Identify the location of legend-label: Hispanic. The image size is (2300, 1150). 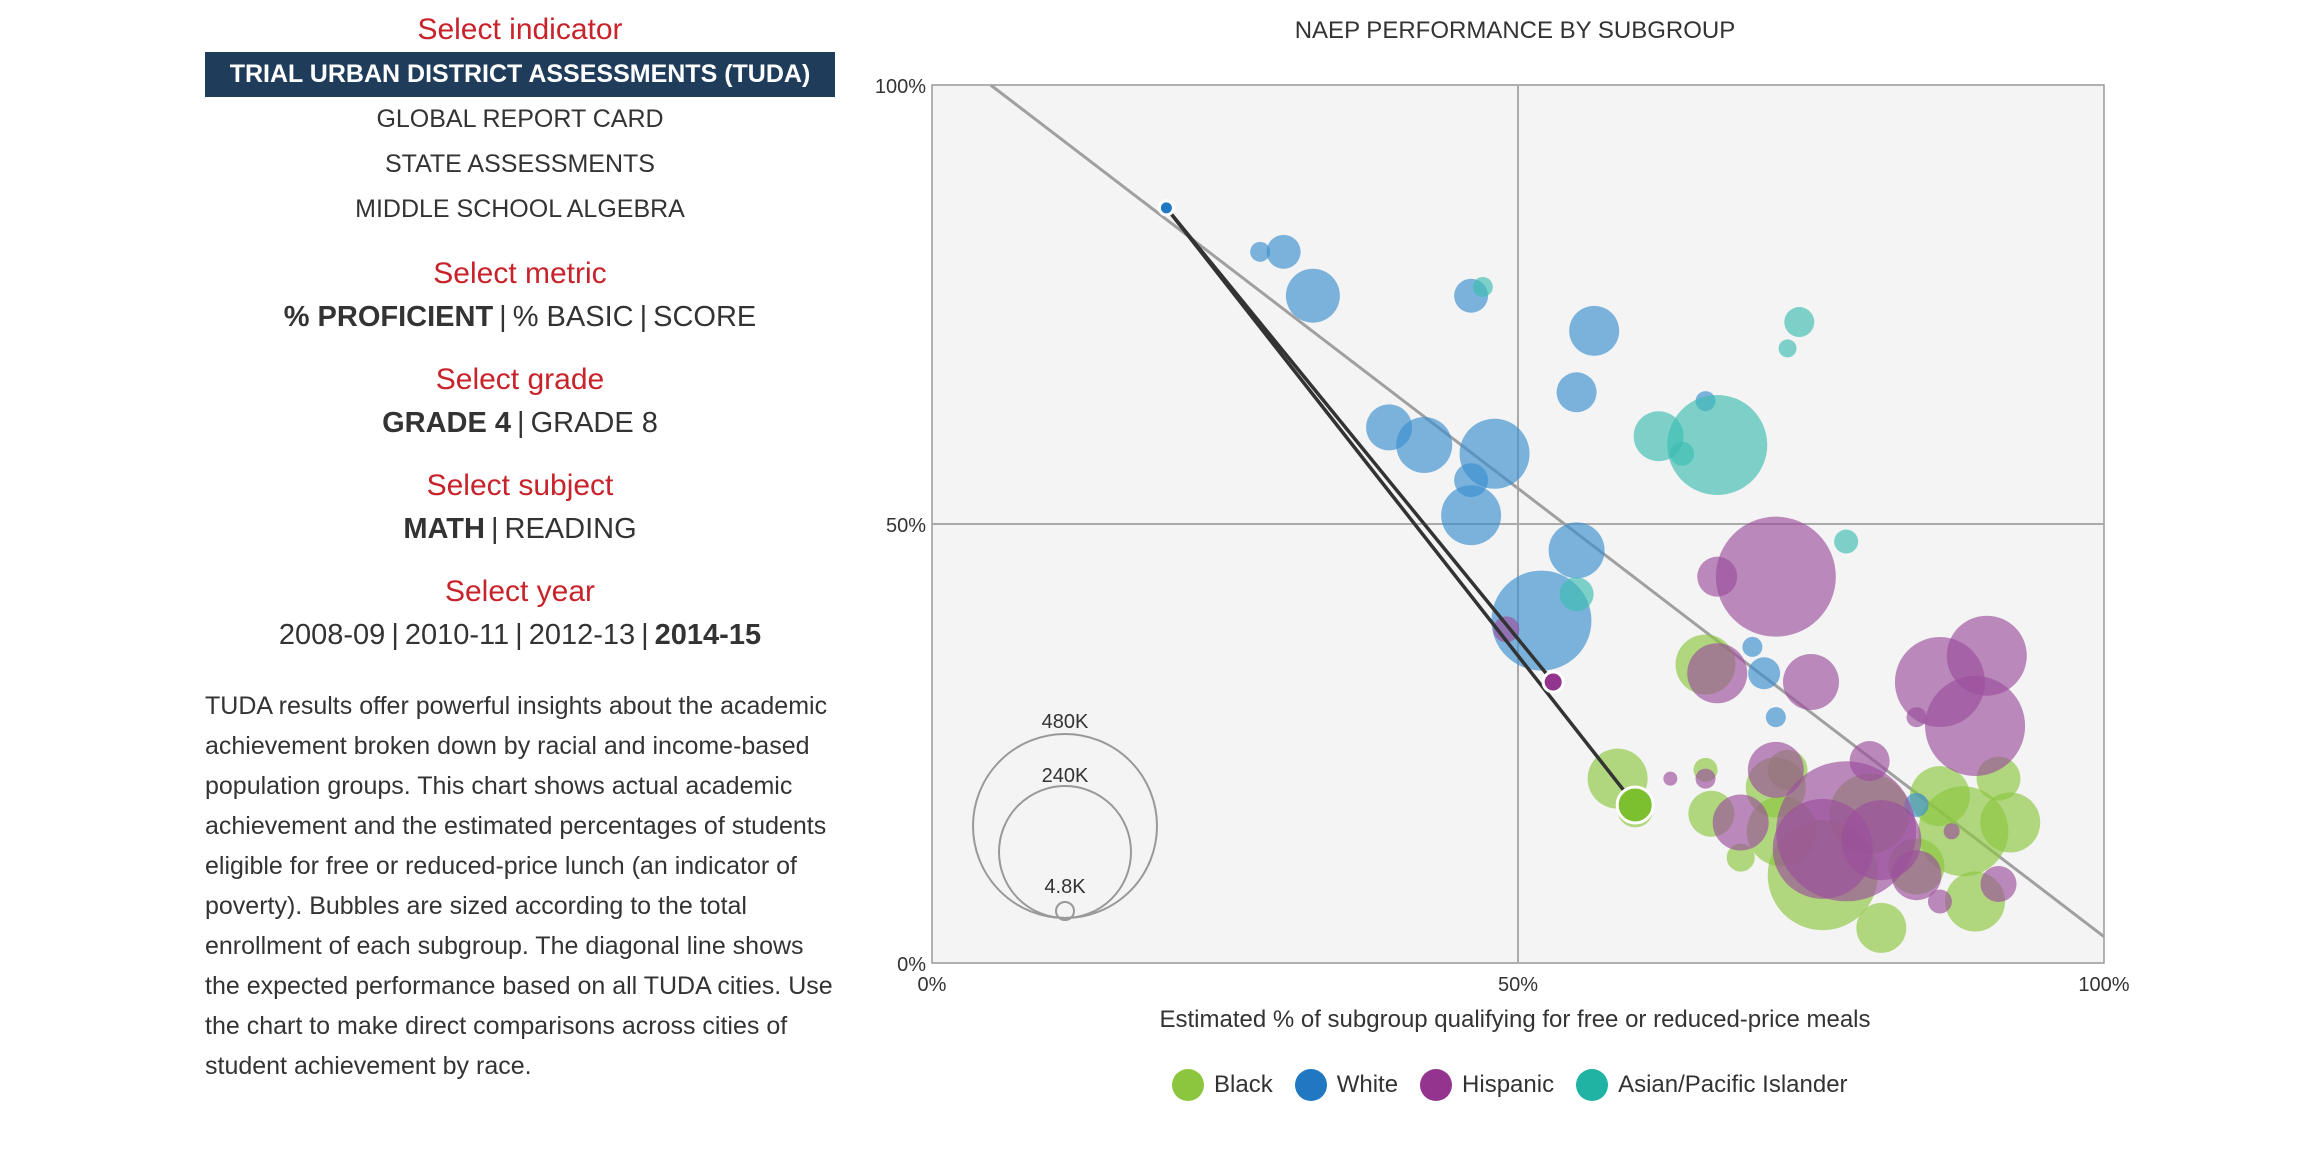
(1508, 1084).